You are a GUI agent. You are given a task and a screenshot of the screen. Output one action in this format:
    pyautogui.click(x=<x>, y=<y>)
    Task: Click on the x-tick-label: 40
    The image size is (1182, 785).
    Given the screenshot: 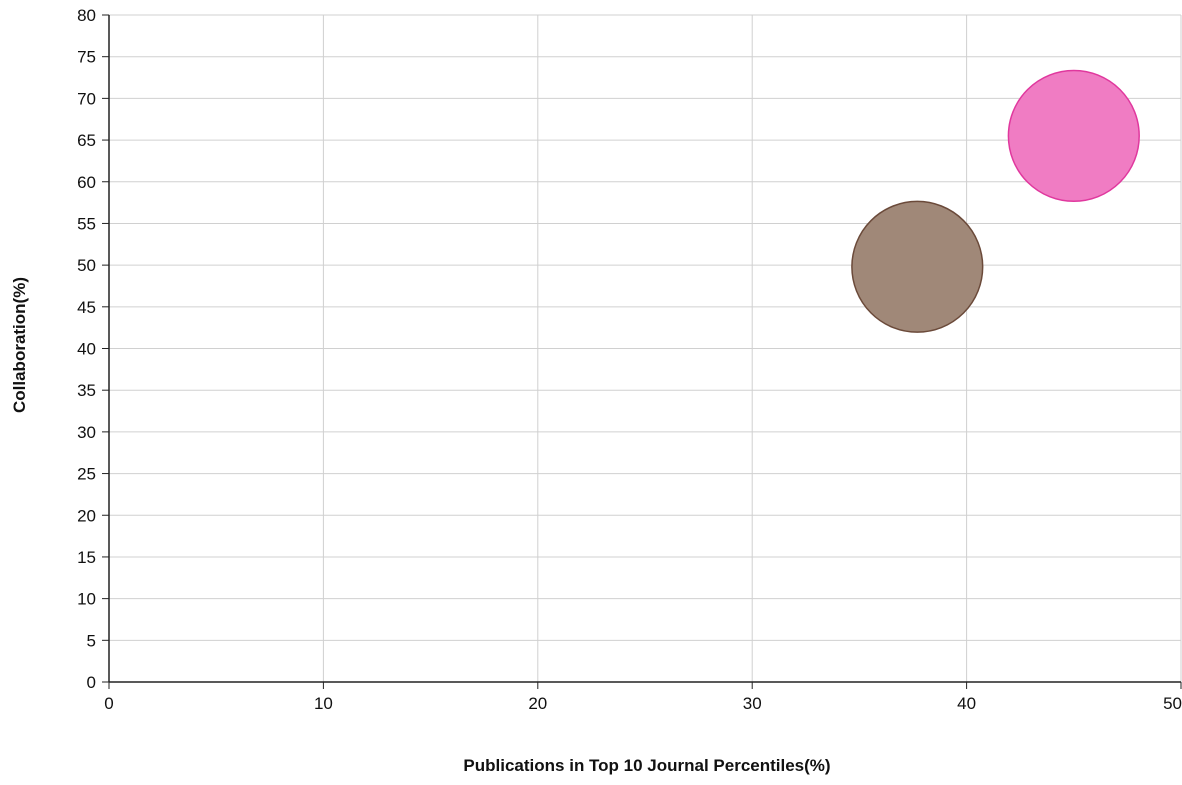 What is the action you would take?
    pyautogui.click(x=966, y=703)
    